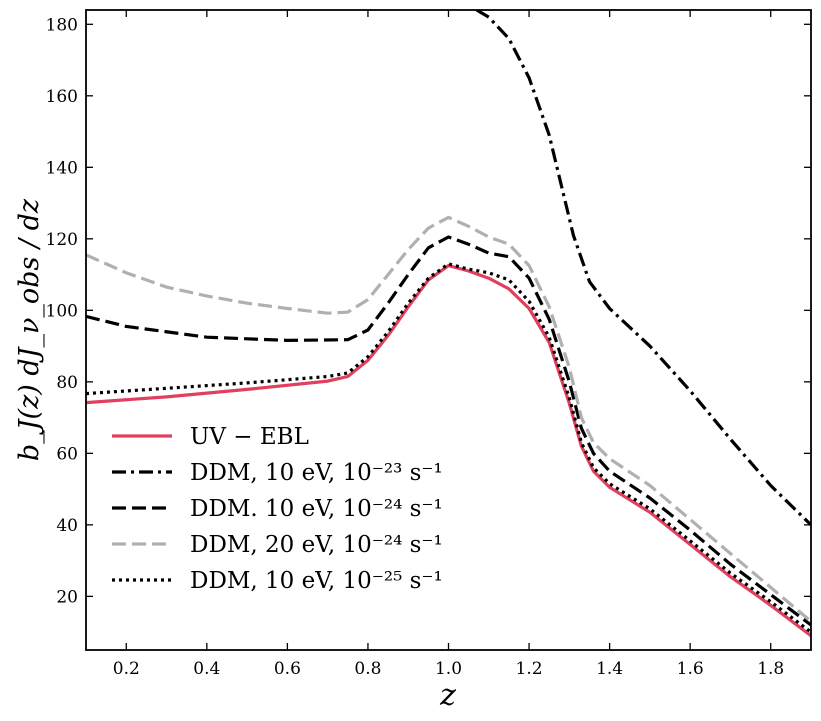  Describe the element at coordinates (62, 240) in the screenshot. I see `y-tick-label: 120` at that location.